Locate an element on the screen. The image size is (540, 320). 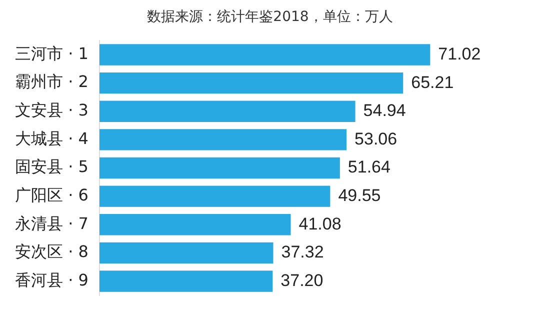
y-tick-label: 永清县 · 7 is located at coordinates (51, 223).